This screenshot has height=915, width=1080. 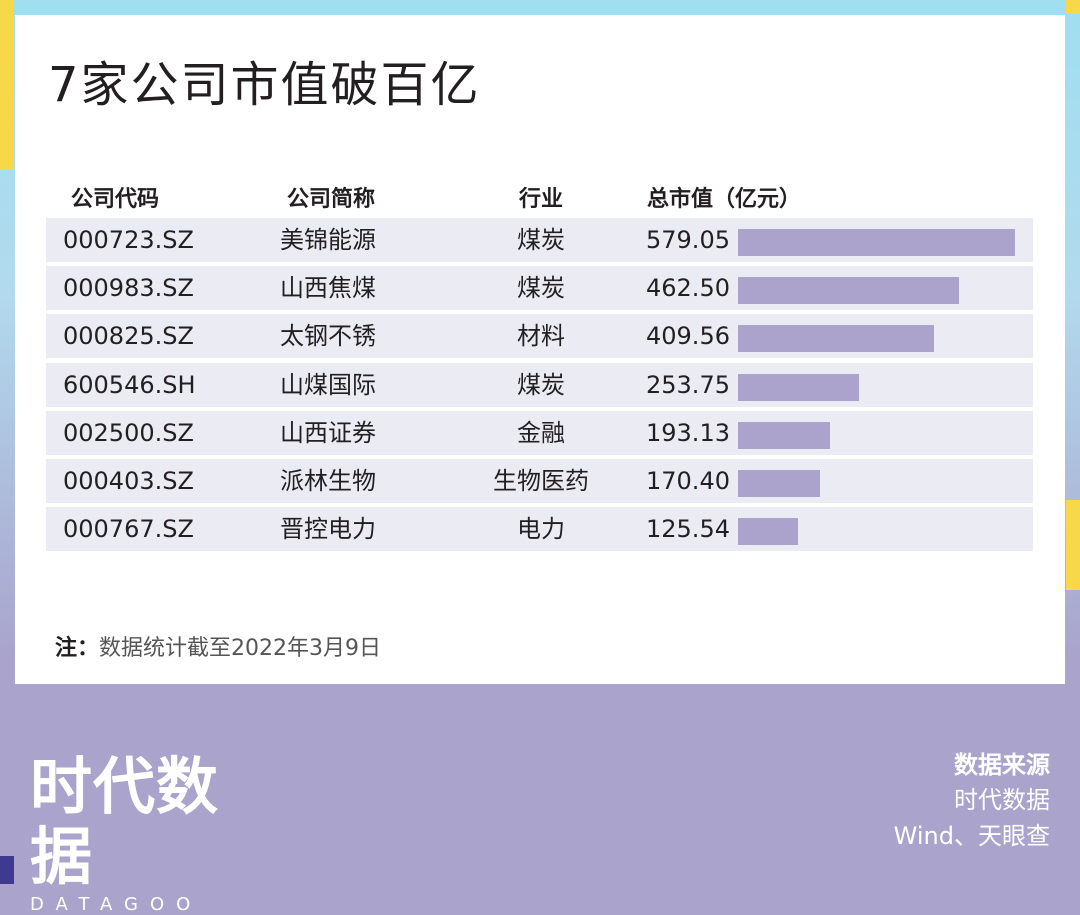 I want to click on table-row: 000723.SZ 美锦能源 煤炭 579.05, so click(x=539, y=240).